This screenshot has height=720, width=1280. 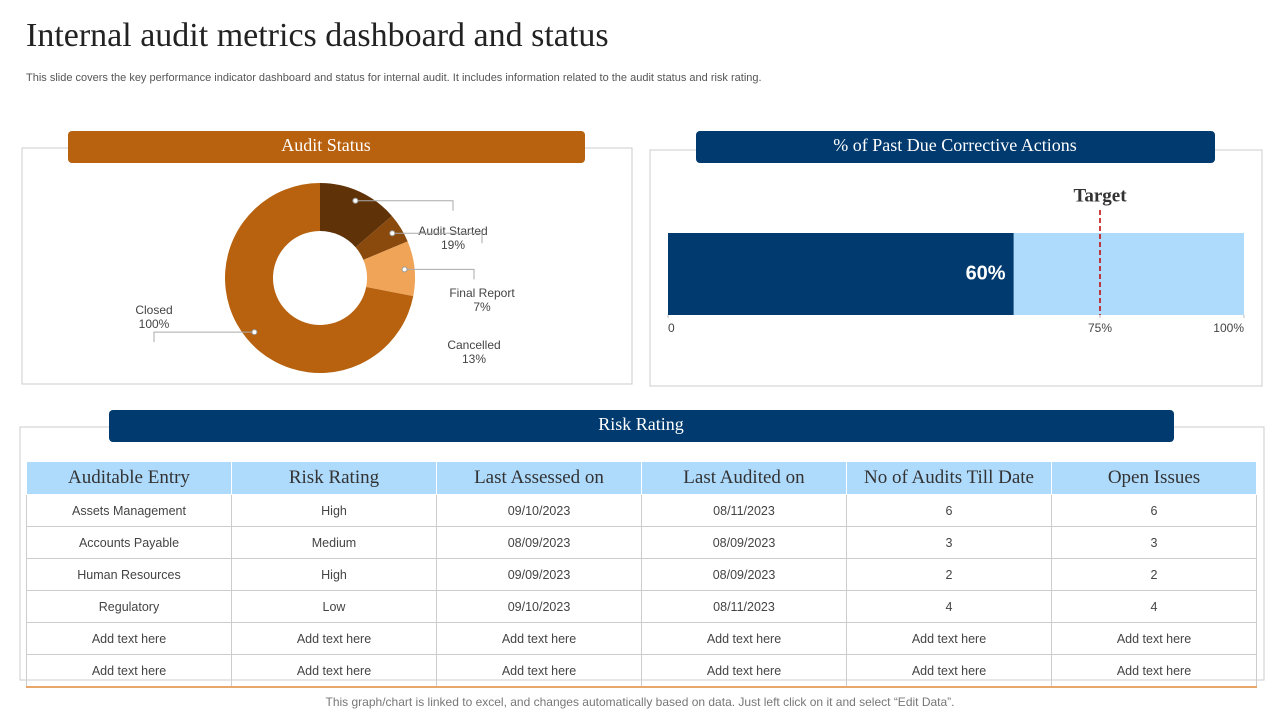 What do you see at coordinates (473, 345) in the screenshot?
I see `slice-label: Cancelled` at bounding box center [473, 345].